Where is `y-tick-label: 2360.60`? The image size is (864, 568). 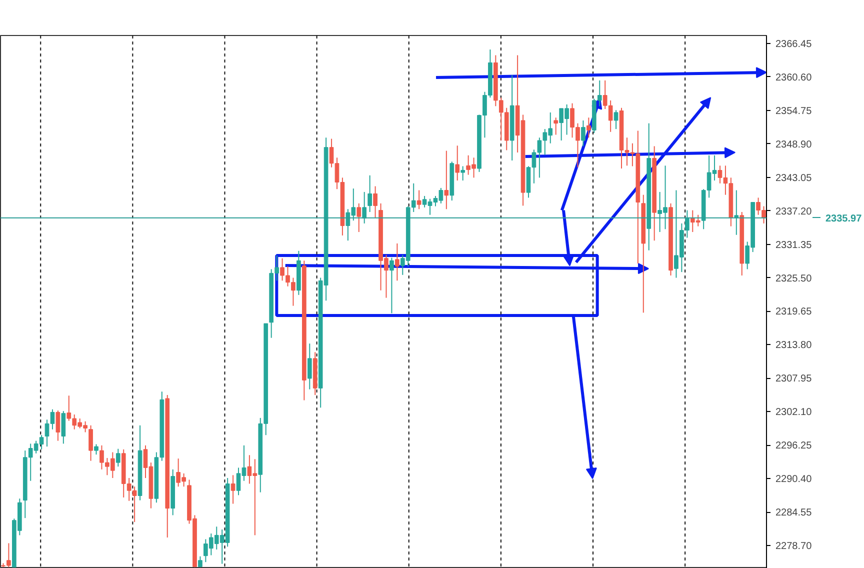 y-tick-label: 2360.60 is located at coordinates (794, 78).